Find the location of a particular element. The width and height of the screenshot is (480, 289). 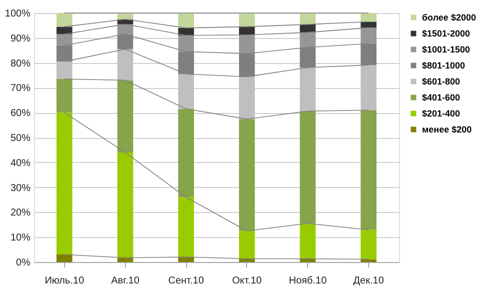

x-tick-label: Дек.10 is located at coordinates (368, 281).